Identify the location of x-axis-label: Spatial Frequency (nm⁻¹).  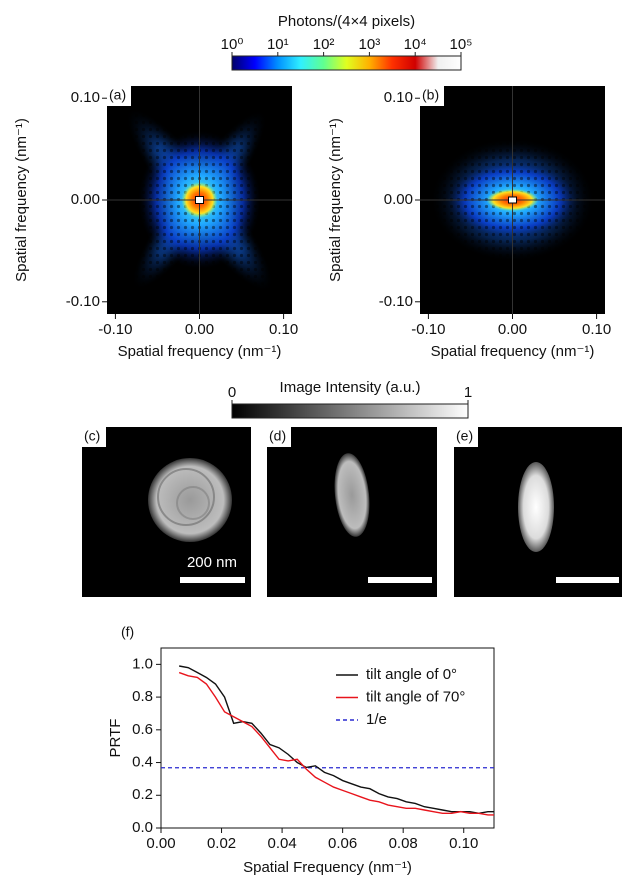
(327, 867).